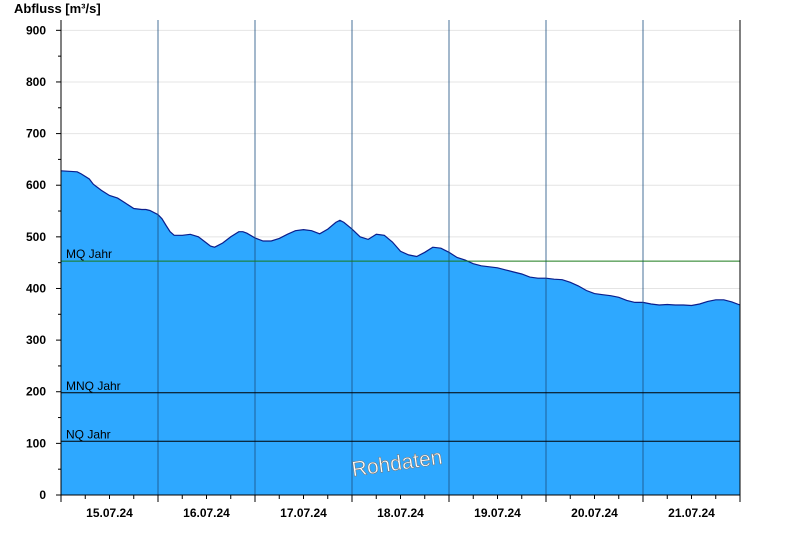  What do you see at coordinates (88, 434) in the screenshot?
I see `reference-line-label: NQ Jahr` at bounding box center [88, 434].